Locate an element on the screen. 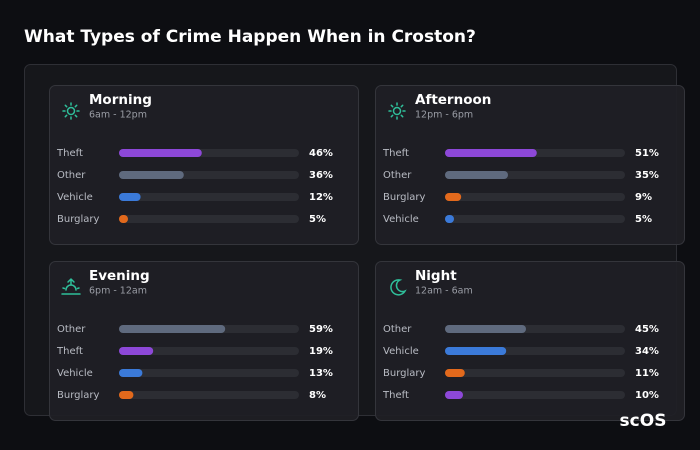 This screenshot has height=450, width=700. panel-title: Afternoon is located at coordinates (453, 100).